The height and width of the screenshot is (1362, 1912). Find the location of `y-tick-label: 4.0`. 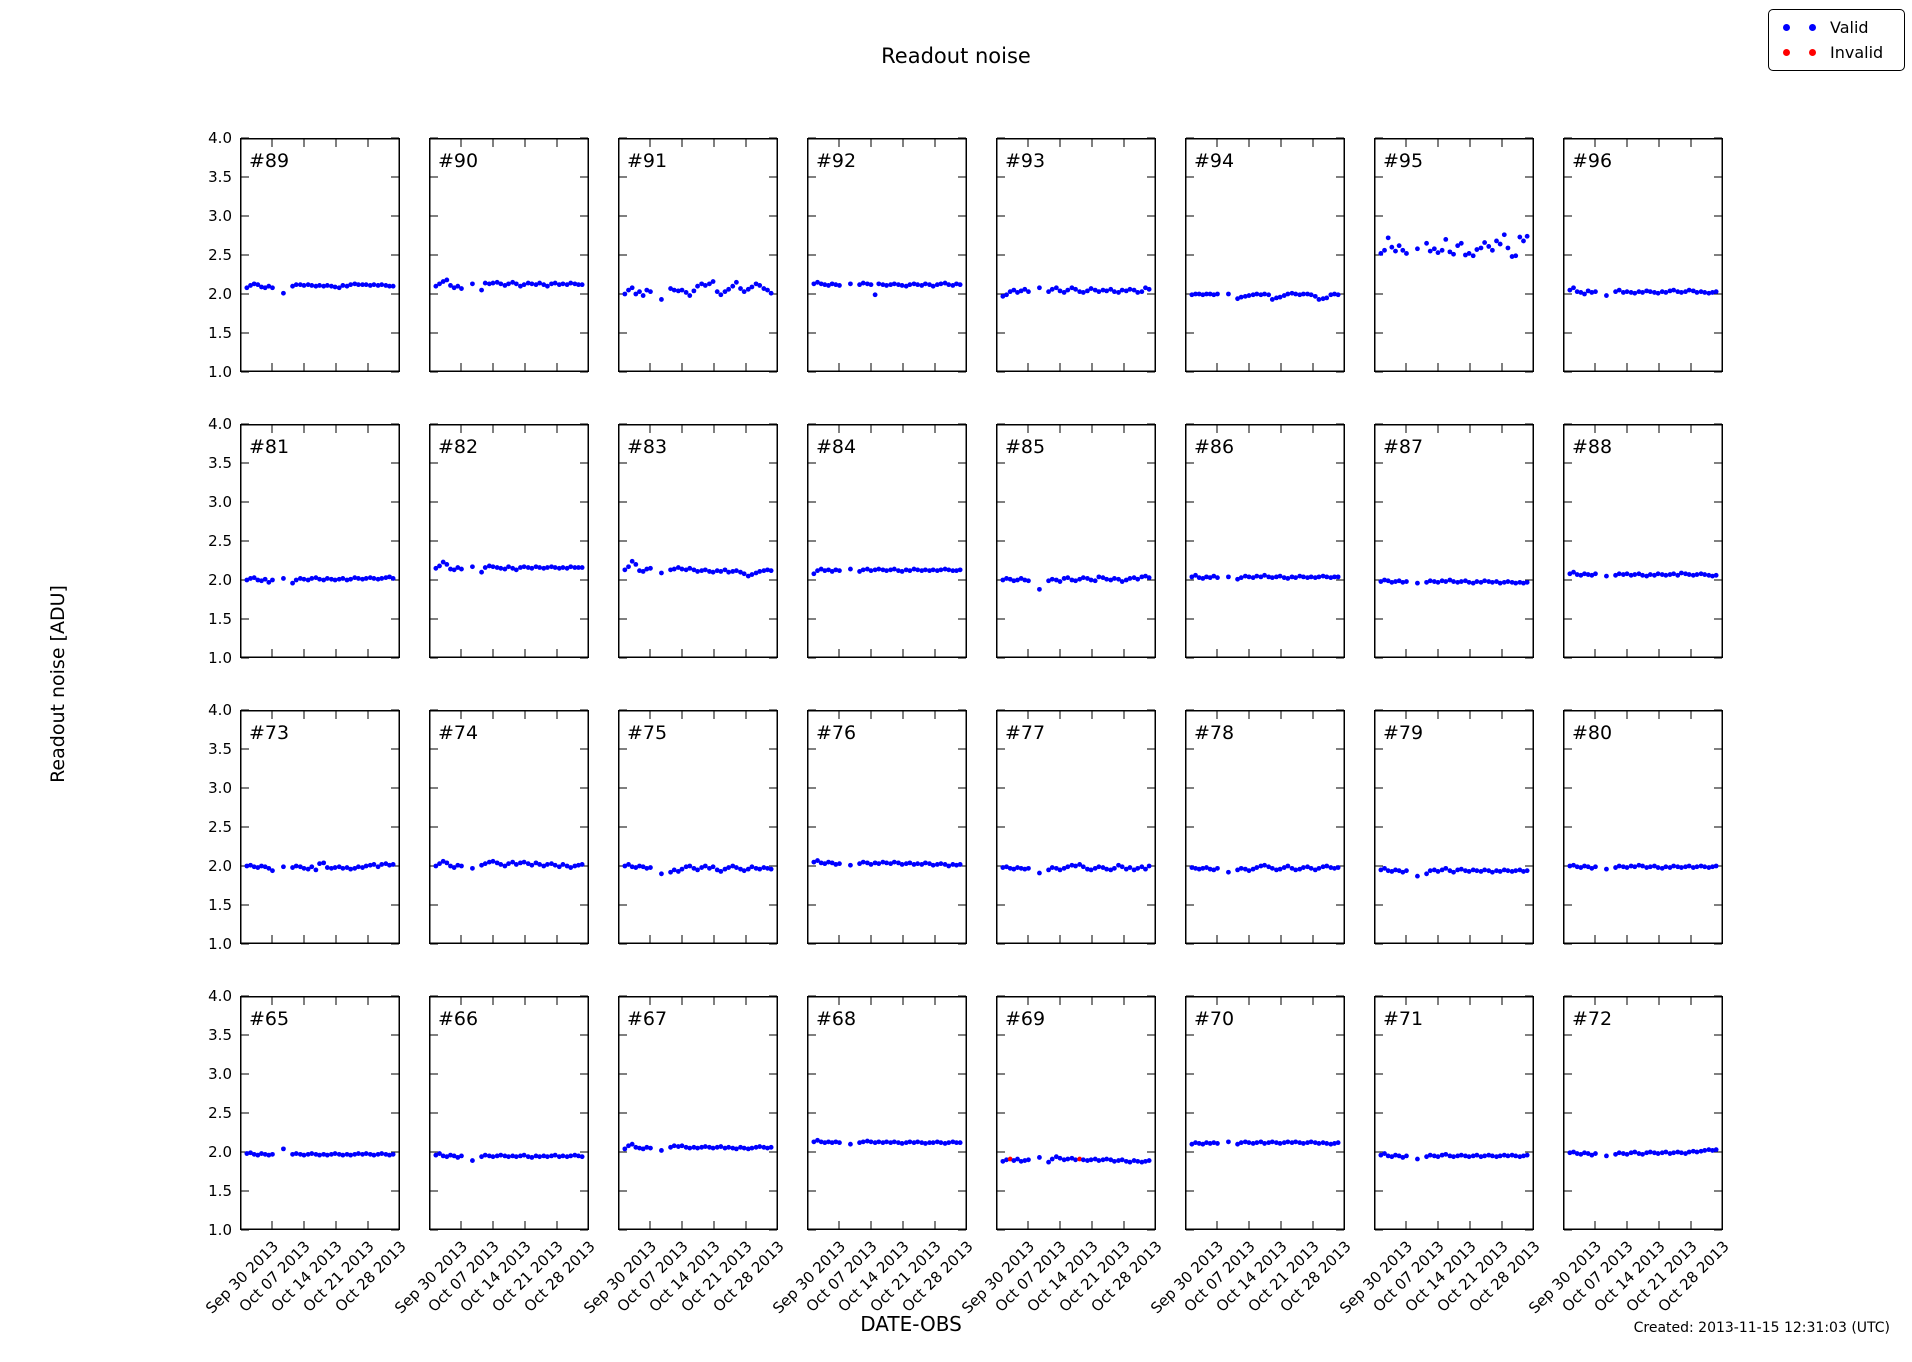

y-tick-label: 4.0 is located at coordinates (220, 710).